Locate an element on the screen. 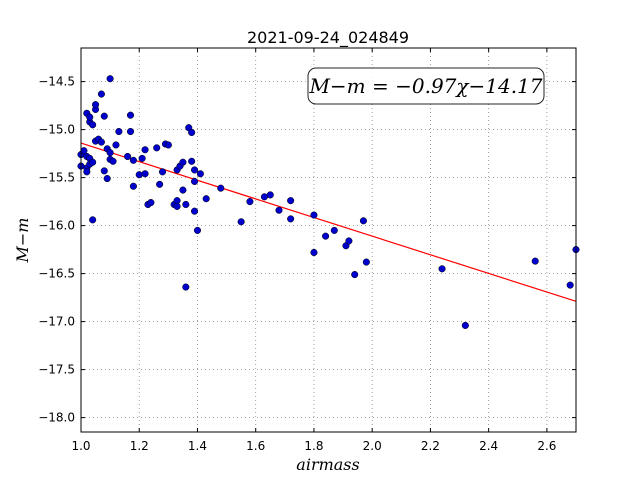  x-axis-label: airmass is located at coordinates (327, 464).